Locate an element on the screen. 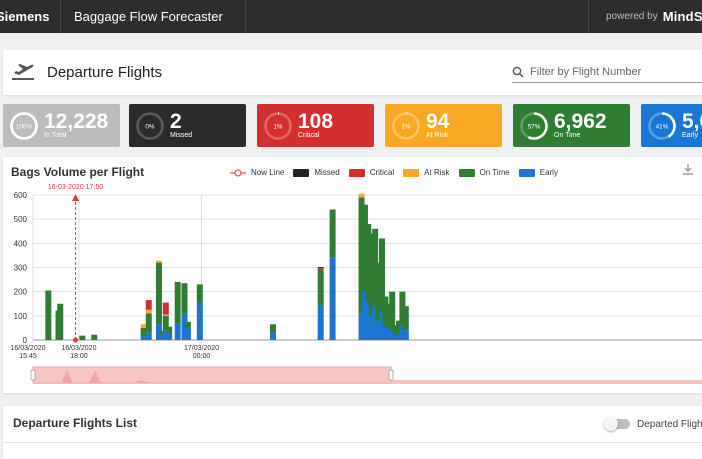  x-tick-label: 15:45 is located at coordinates (28, 356).